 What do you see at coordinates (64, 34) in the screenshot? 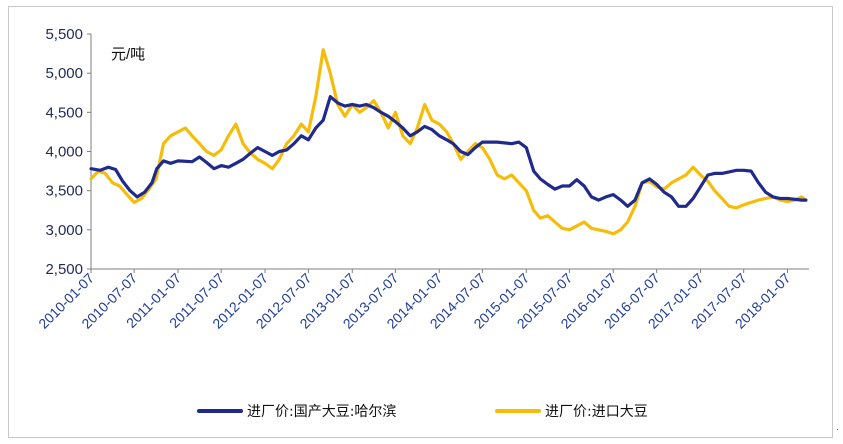
I see `y-tick-label: 5,500` at bounding box center [64, 34].